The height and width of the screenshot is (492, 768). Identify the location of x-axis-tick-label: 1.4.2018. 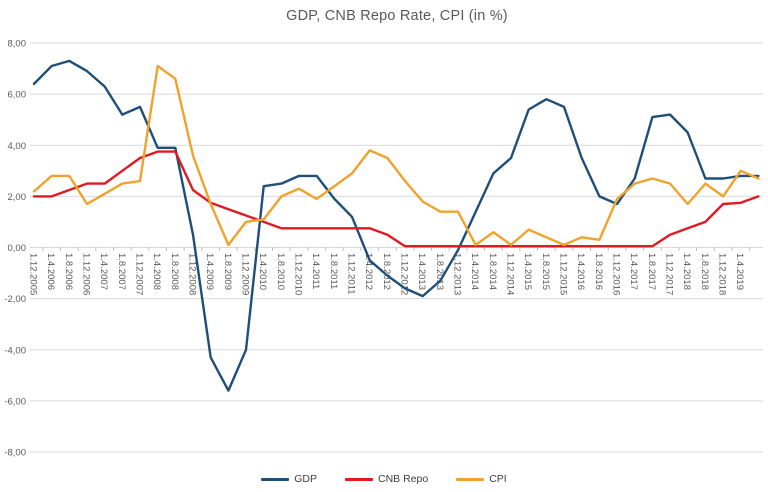
(686, 271).